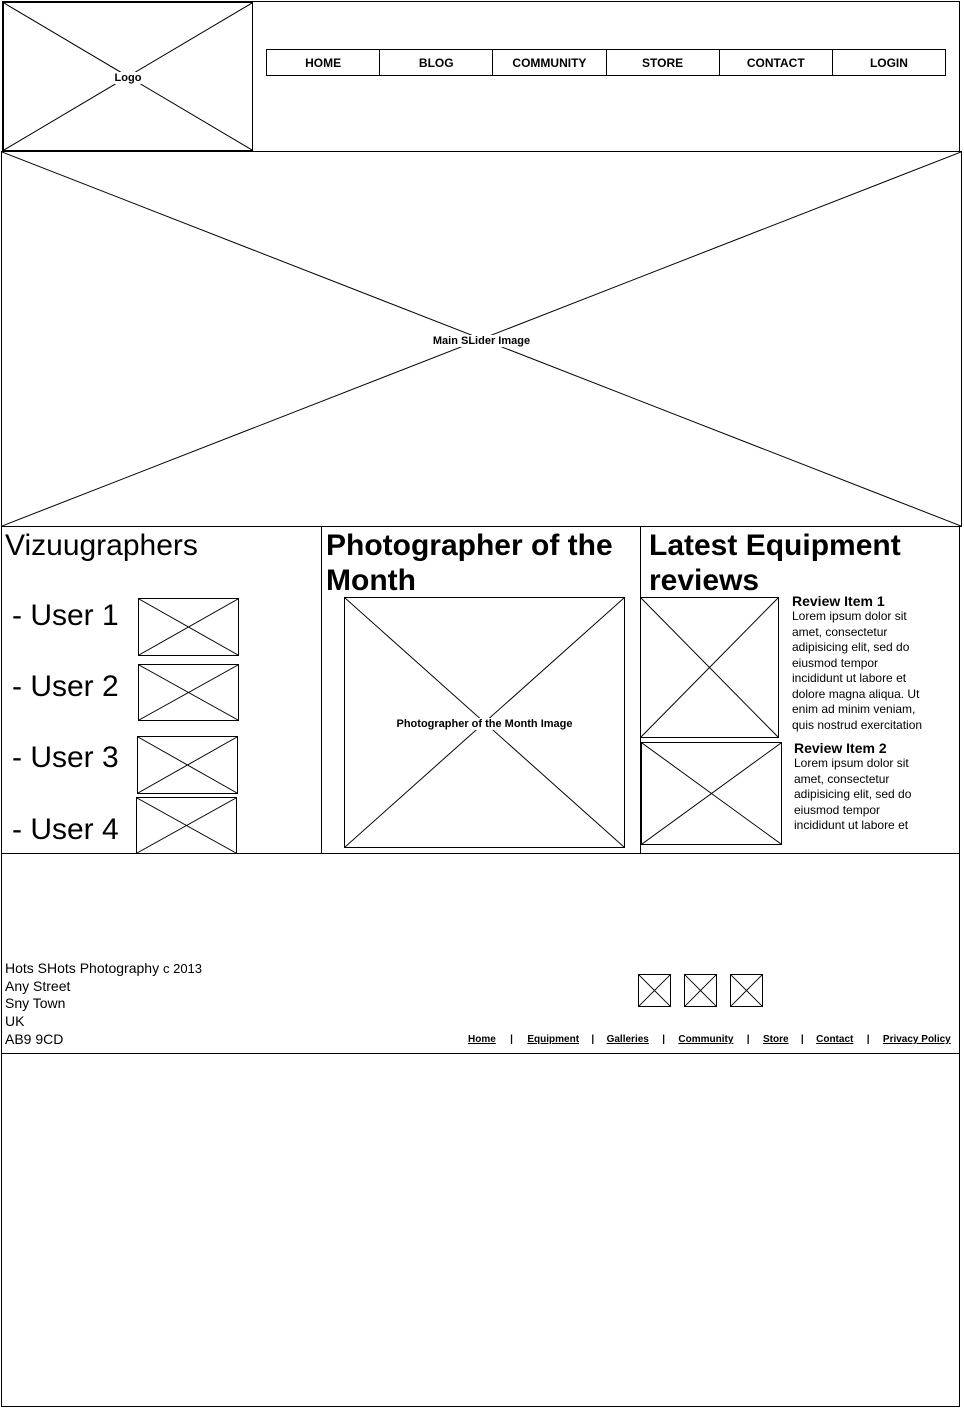 The image size is (964, 1410). Describe the element at coordinates (857, 724) in the screenshot. I see `review-1-line: quis nostrud exercitation` at that location.